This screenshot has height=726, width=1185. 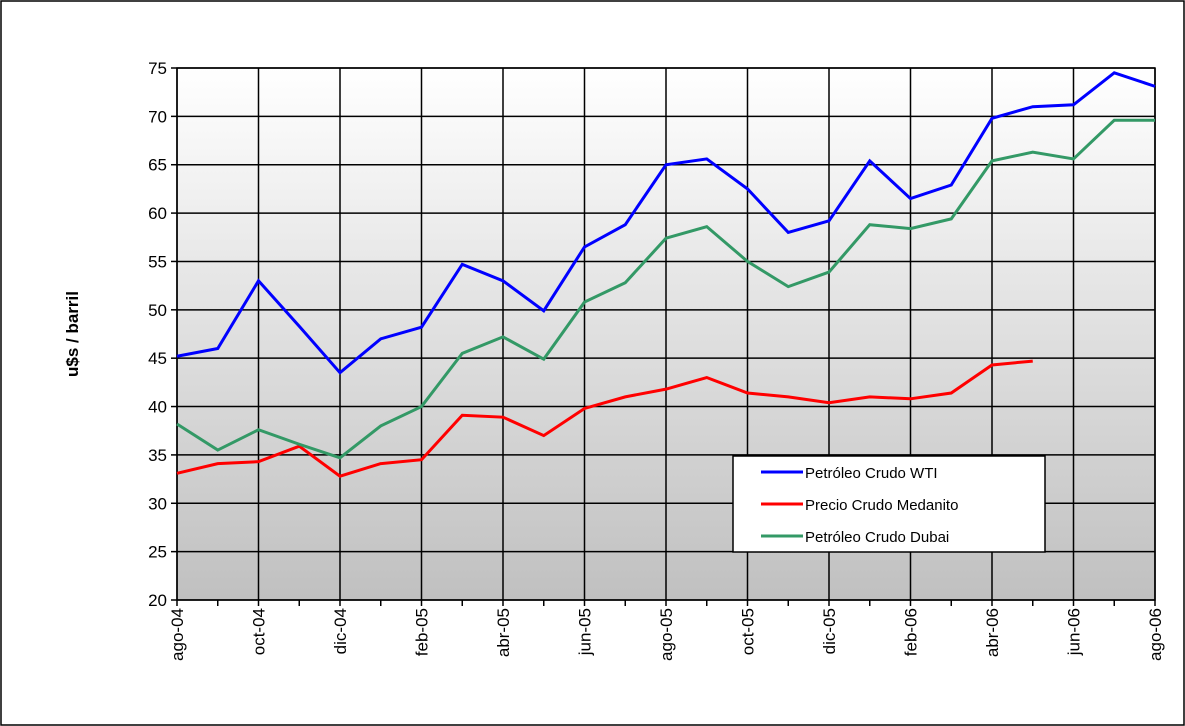 I want to click on y-tick-label: 75, so click(x=157, y=68).